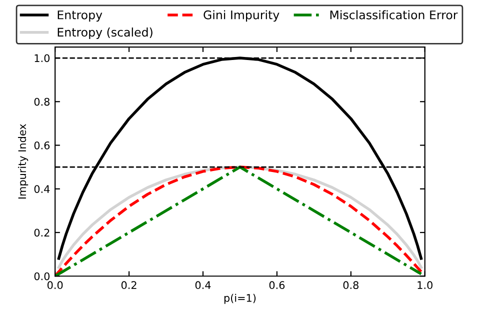  What do you see at coordinates (425, 285) in the screenshot?
I see `x-tick-label: 1.0` at bounding box center [425, 285].